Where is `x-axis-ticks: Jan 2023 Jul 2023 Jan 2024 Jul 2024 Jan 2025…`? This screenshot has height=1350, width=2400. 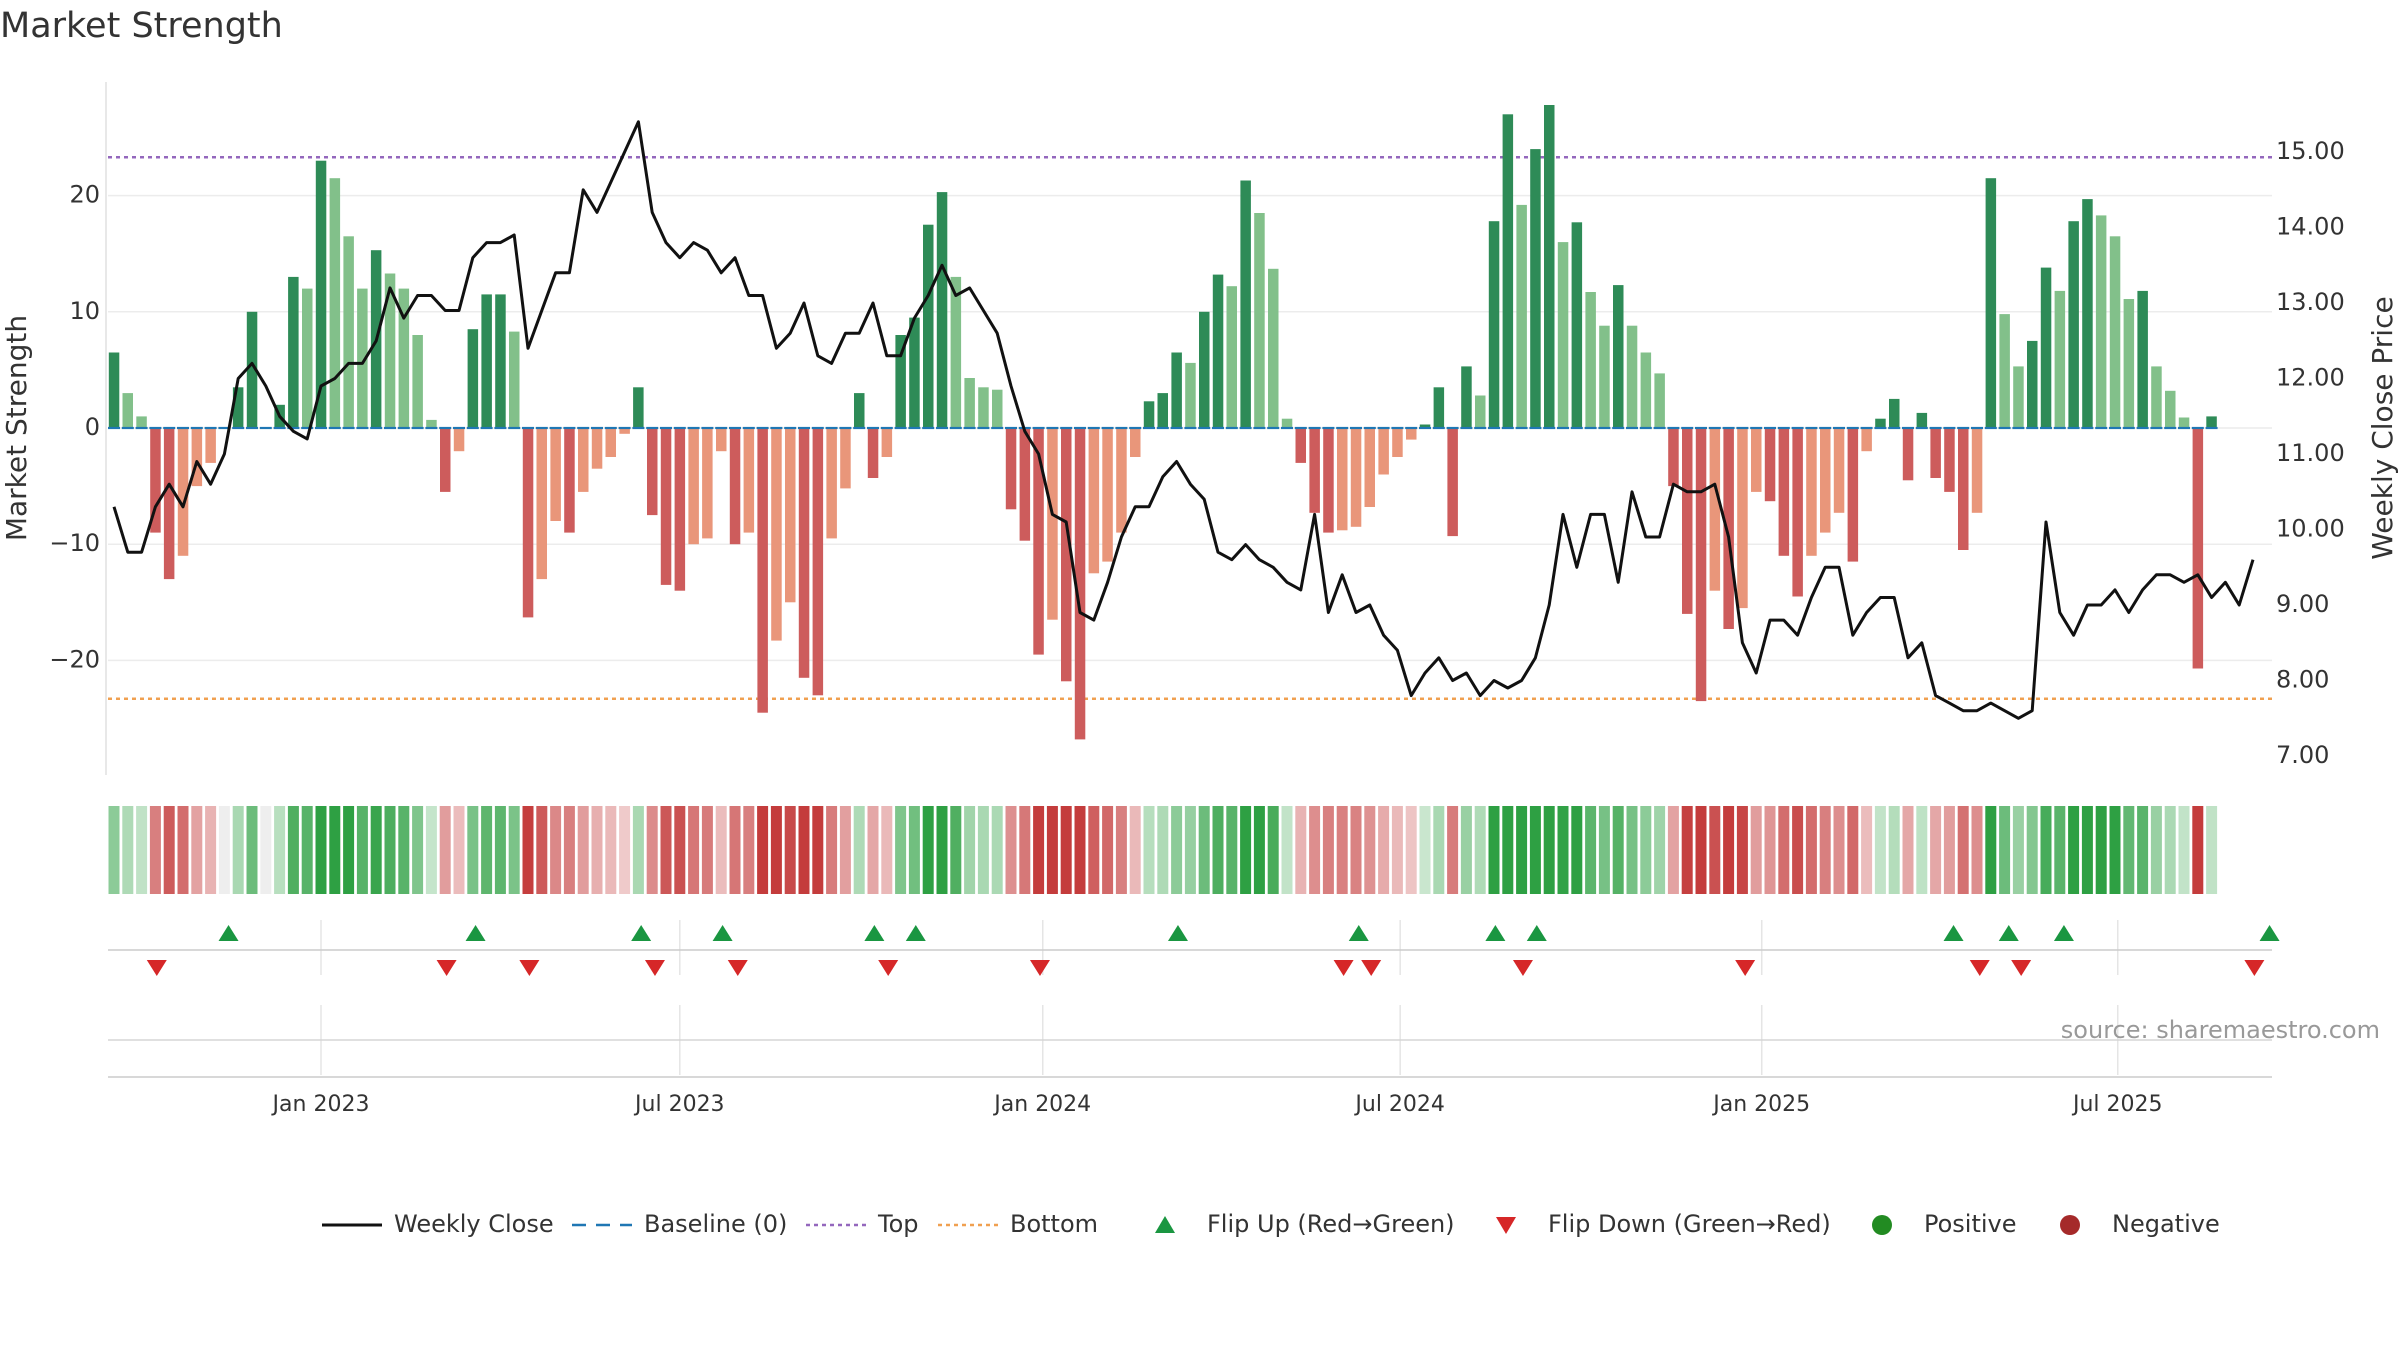
x-axis-ticks: Jan 2023 Jul 2023 Jan 2024 Jul 2024 Jan 2025… is located at coordinates (1217, 1104).